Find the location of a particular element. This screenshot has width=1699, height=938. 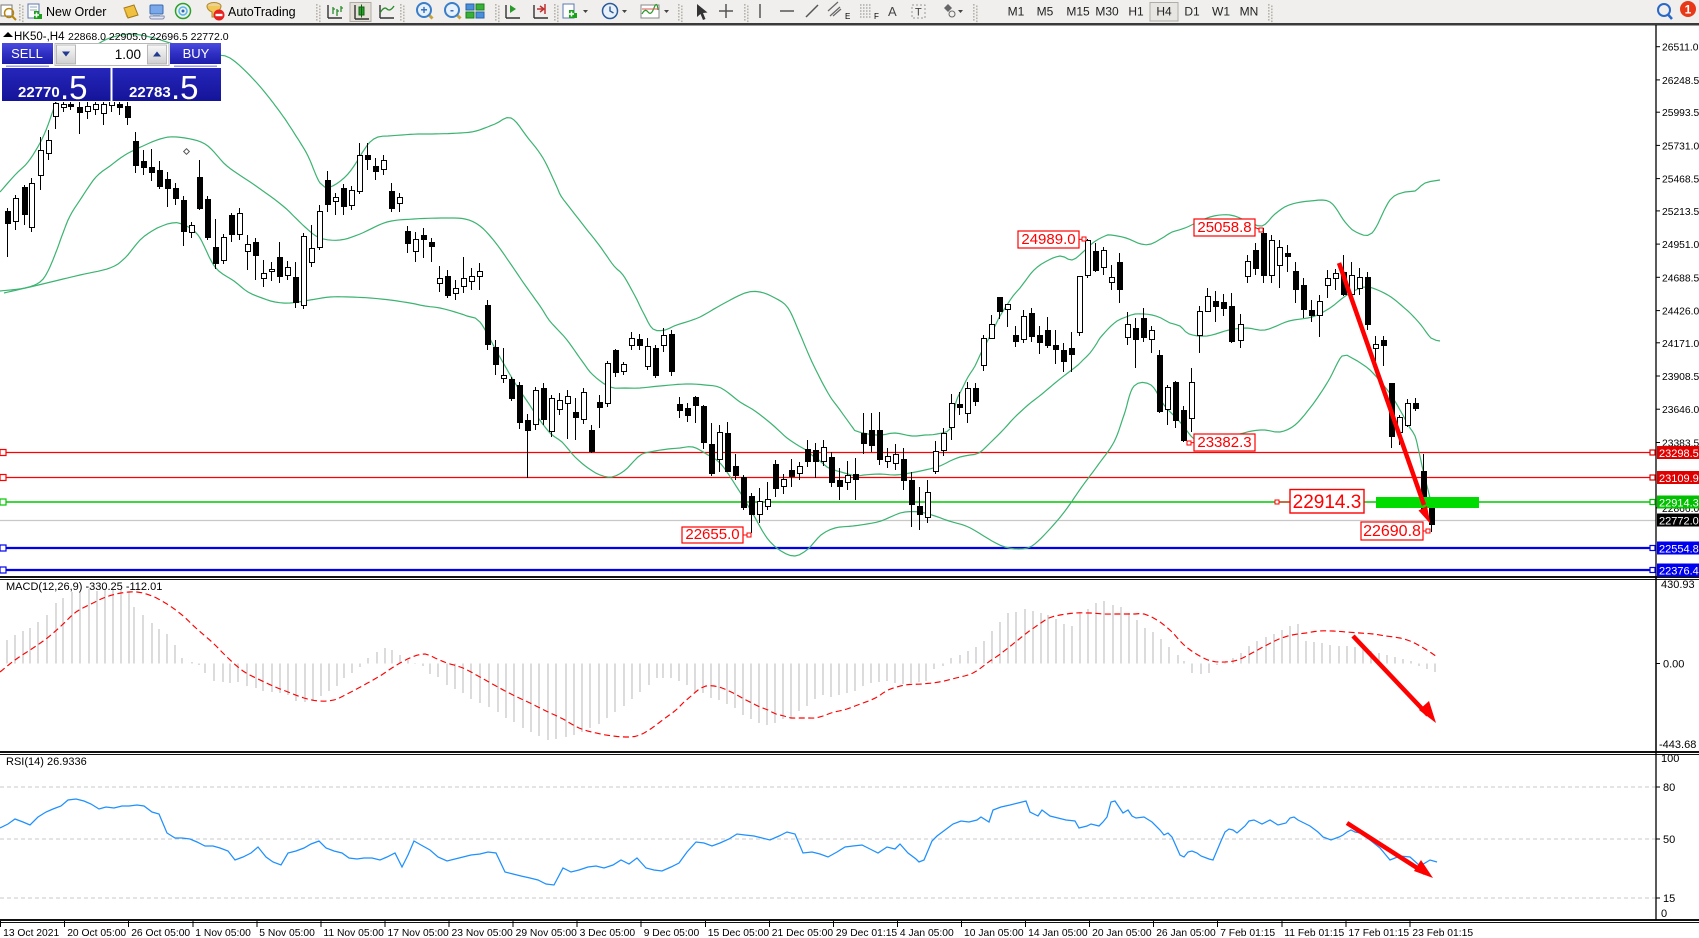

svg-text: M15 is located at coordinates (1078, 12).